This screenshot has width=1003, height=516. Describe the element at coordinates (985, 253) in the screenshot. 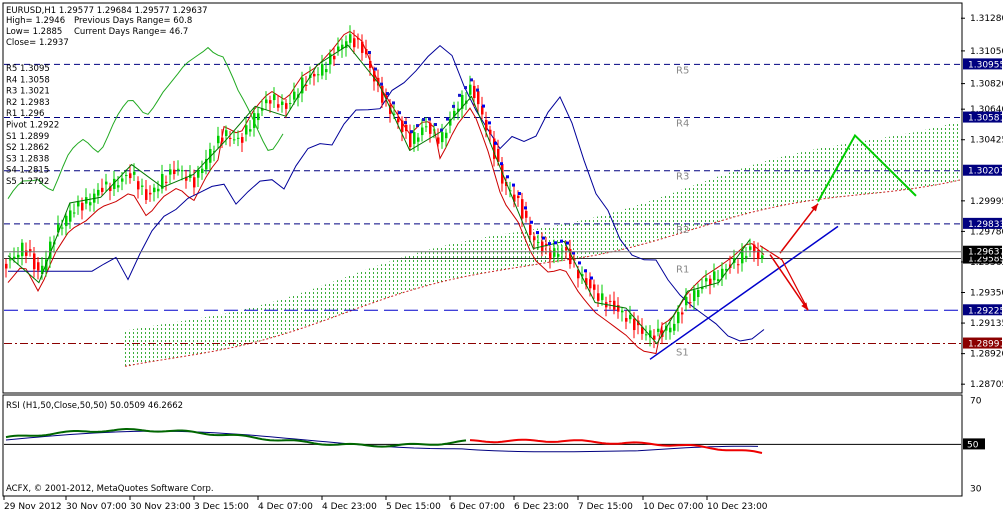

I see `current-price-tag: 1.29637` at that location.